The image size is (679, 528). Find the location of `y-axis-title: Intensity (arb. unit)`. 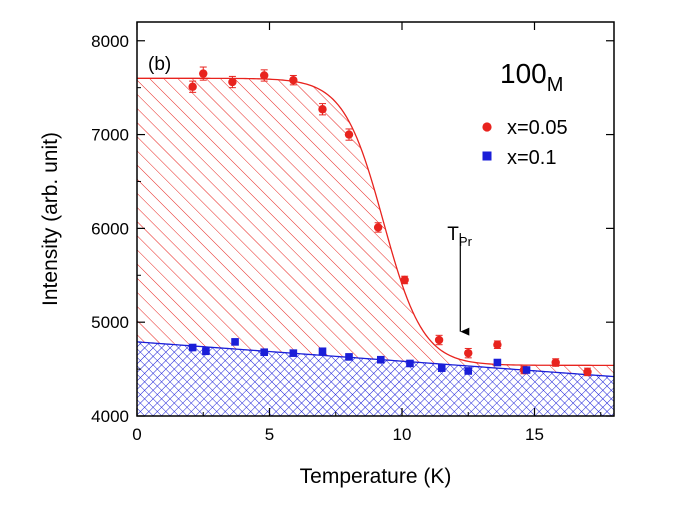

y-axis-title: Intensity (arb. unit) is located at coordinates (50, 219).